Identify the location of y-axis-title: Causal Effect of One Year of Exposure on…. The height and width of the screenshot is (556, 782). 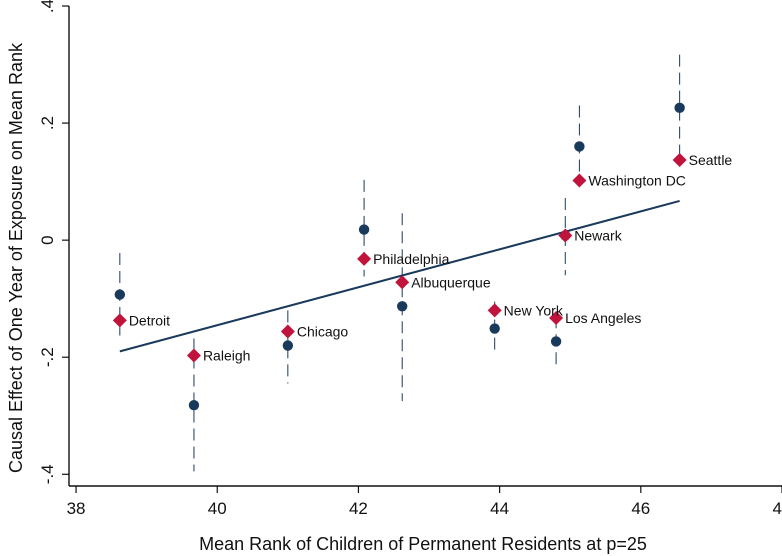
(16, 257).